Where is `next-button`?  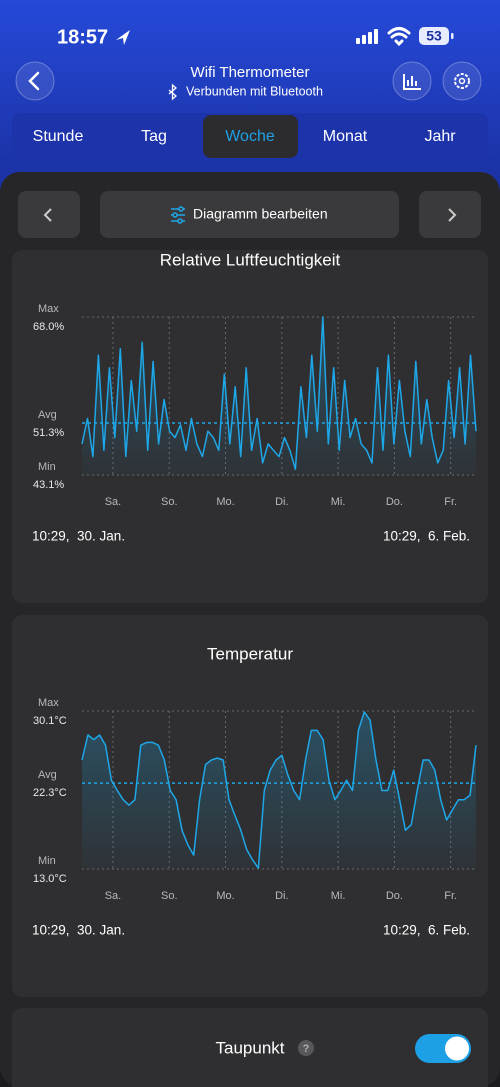
next-button is located at coordinates (450, 214).